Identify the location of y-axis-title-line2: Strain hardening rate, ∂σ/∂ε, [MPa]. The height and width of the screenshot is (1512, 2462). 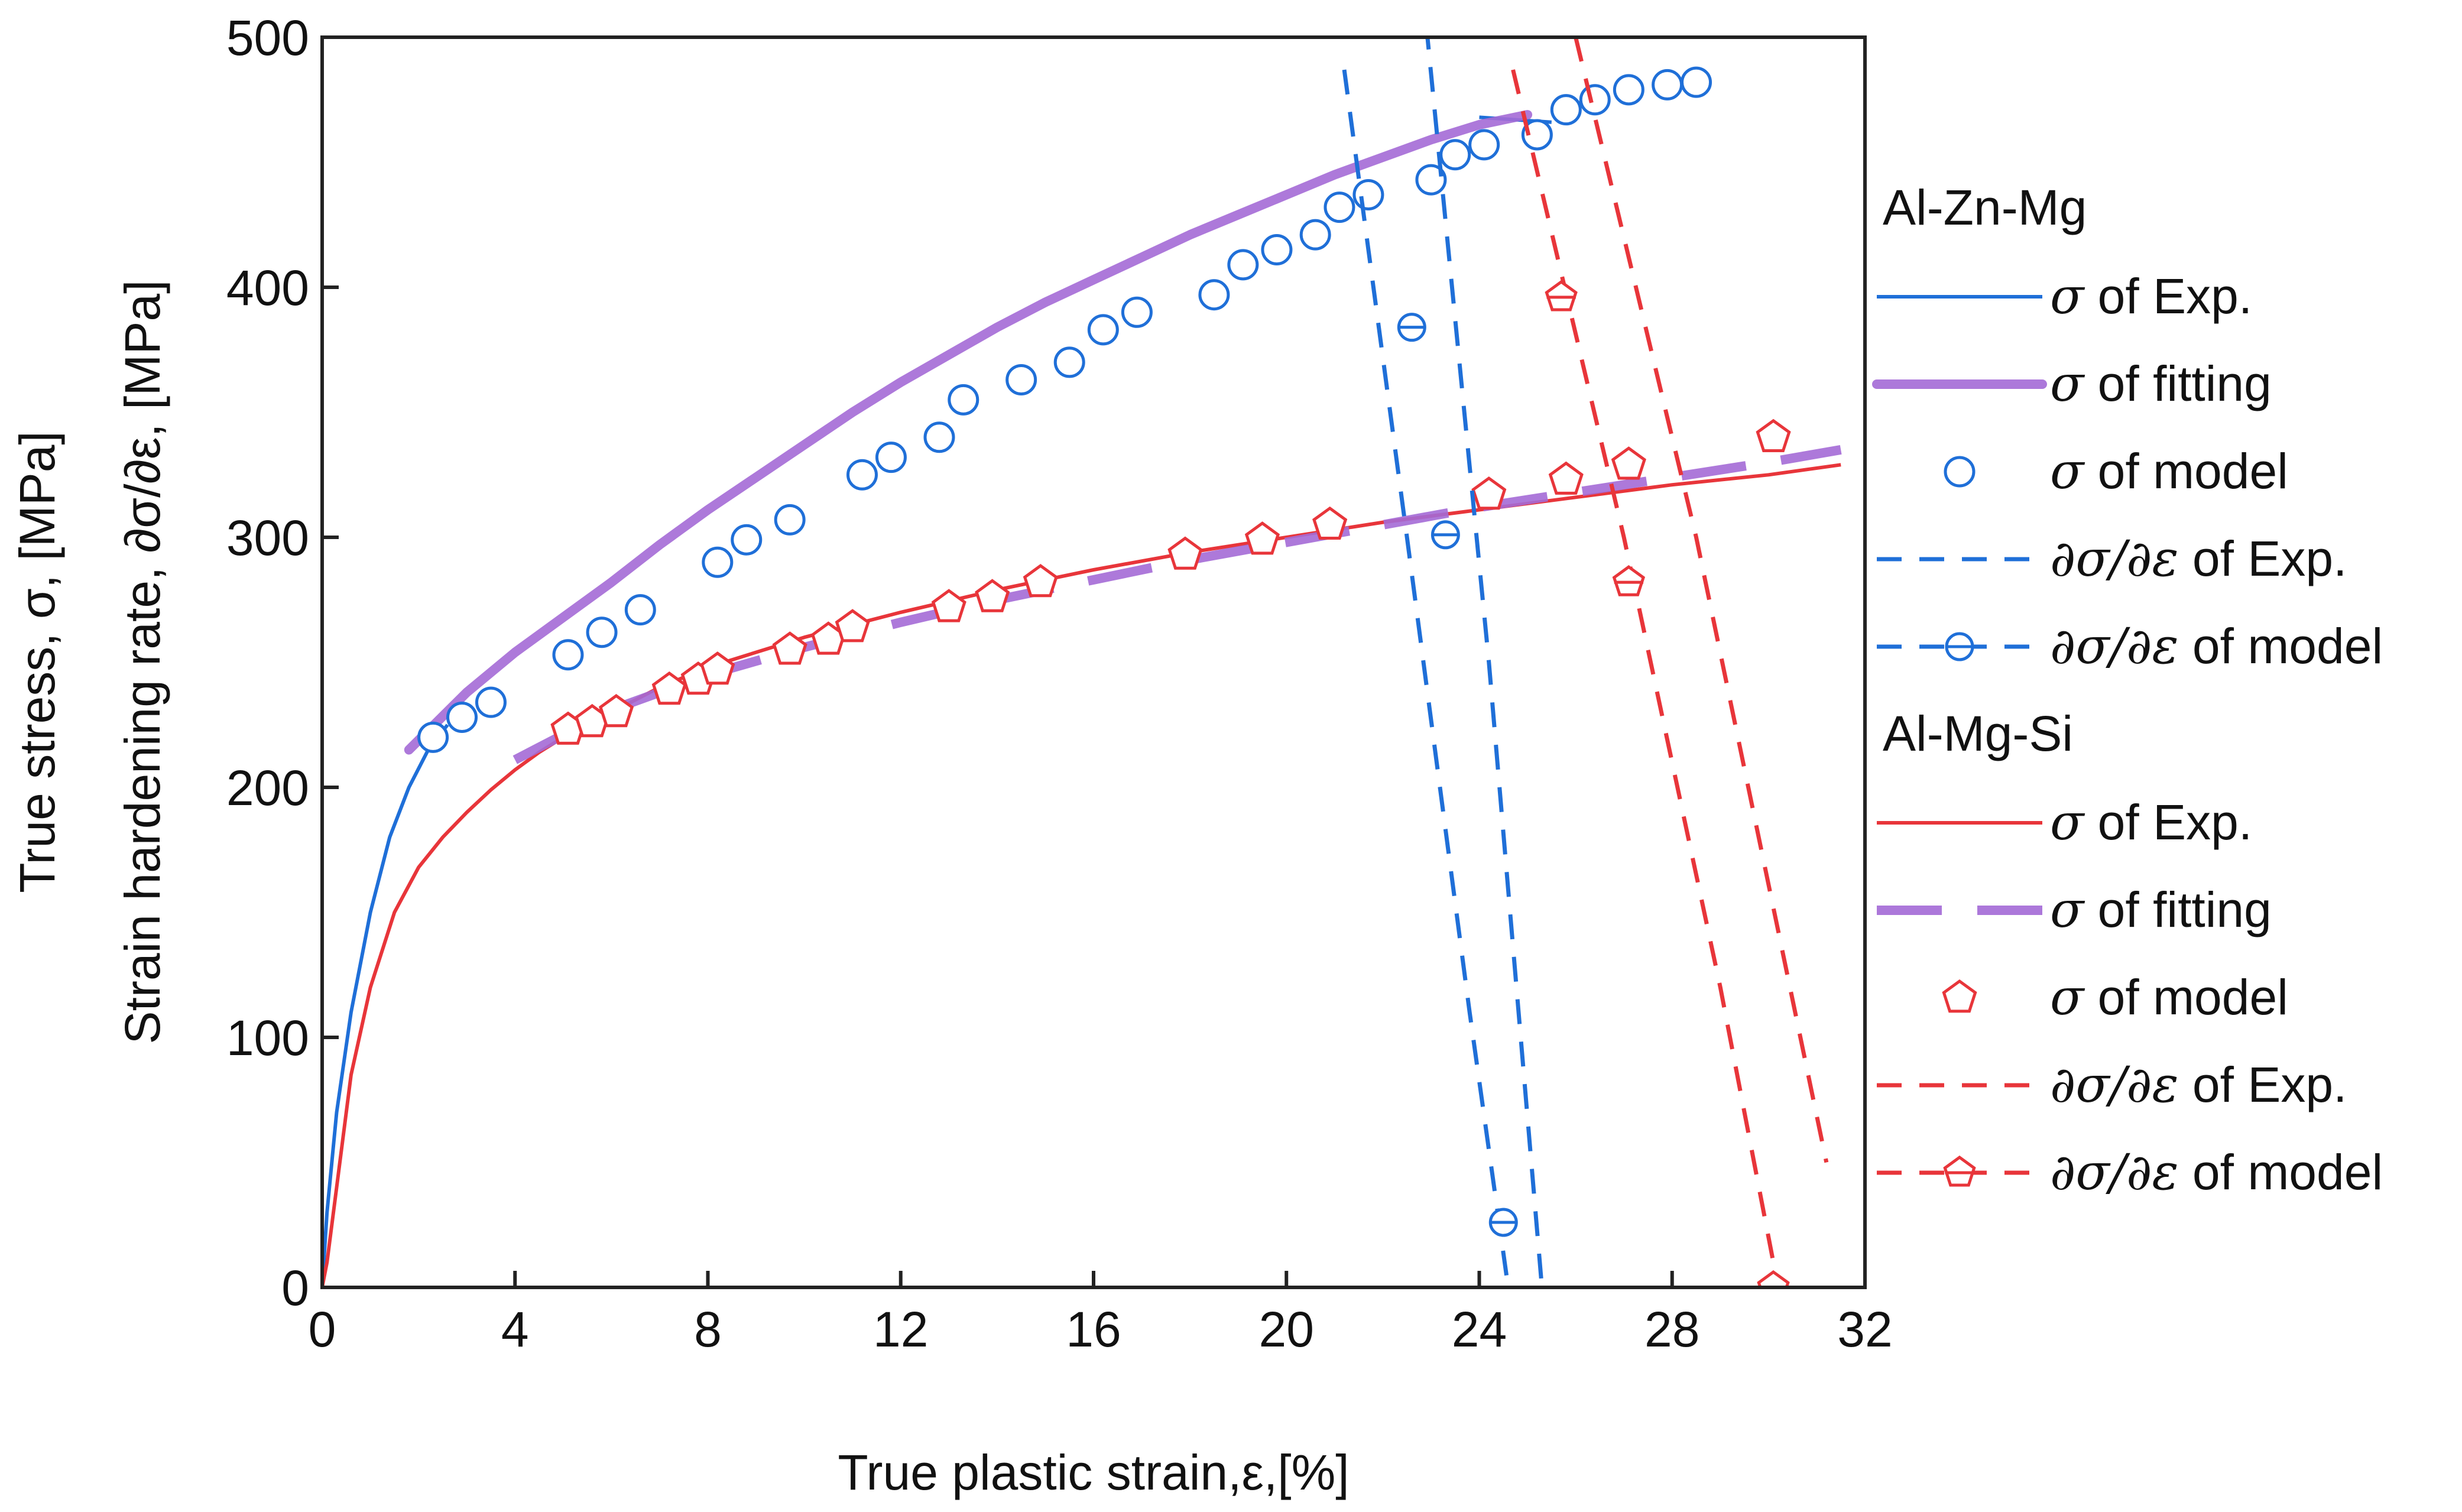
(142, 662).